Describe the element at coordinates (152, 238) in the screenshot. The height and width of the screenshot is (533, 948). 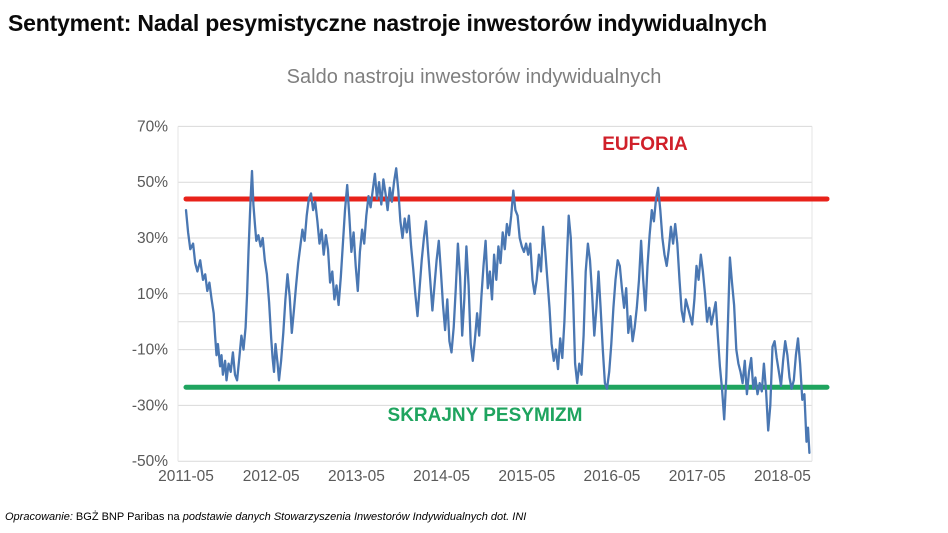
I see `y-tick-label: 30%` at that location.